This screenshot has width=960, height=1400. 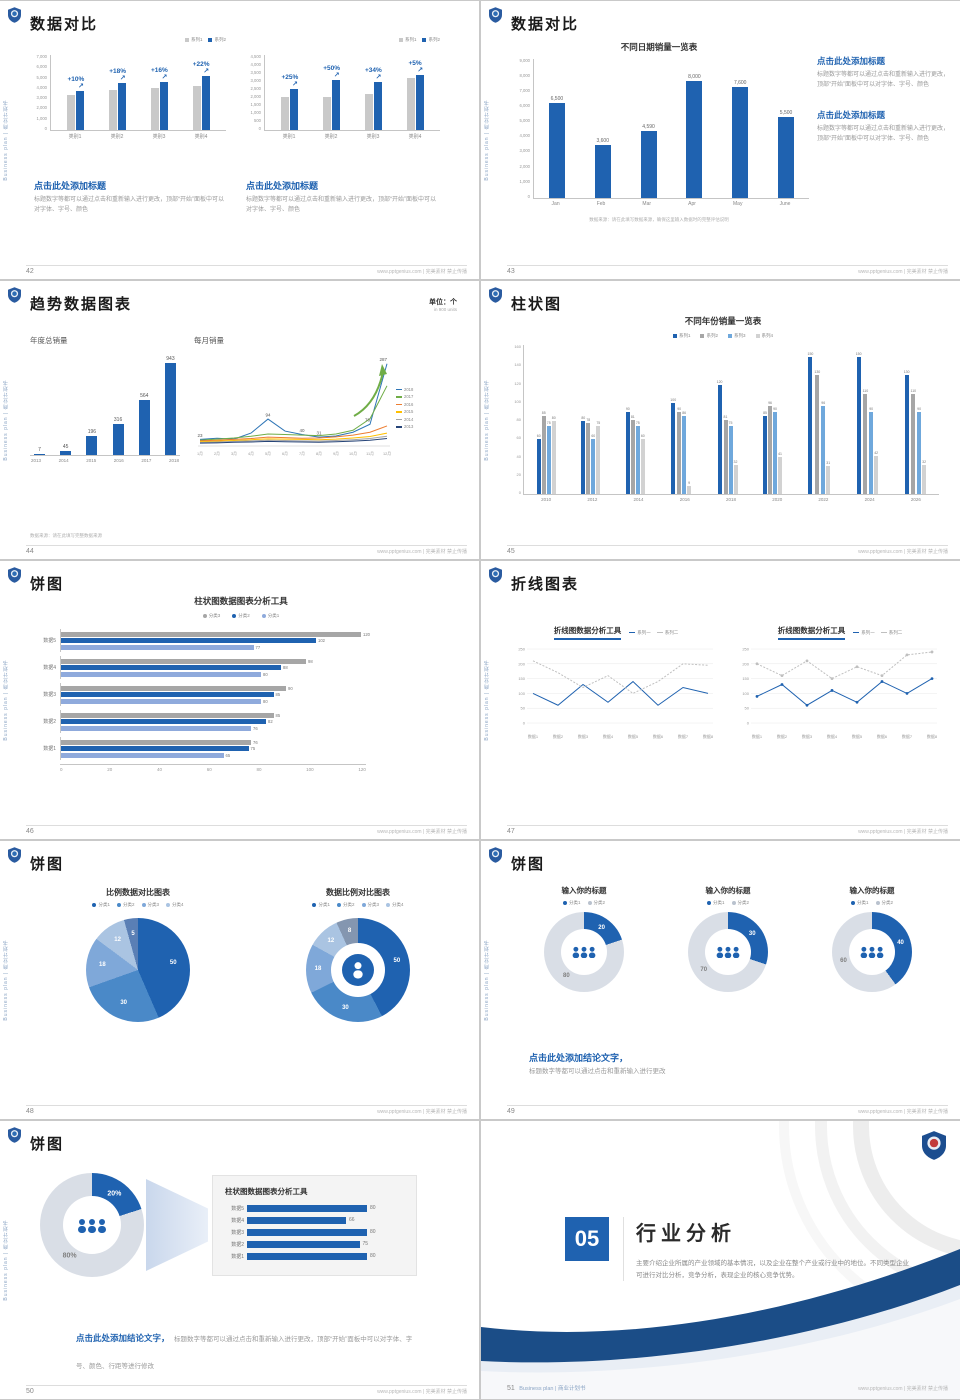 What do you see at coordinates (81, 304) in the screenshot?
I see `slide-title: 趋势数据图表` at bounding box center [81, 304].